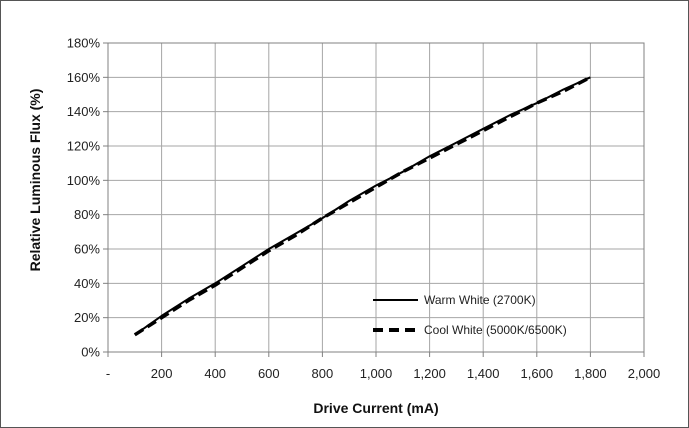 Image resolution: width=689 pixels, height=428 pixels. I want to click on y-tick-label: 140%, so click(84, 111).